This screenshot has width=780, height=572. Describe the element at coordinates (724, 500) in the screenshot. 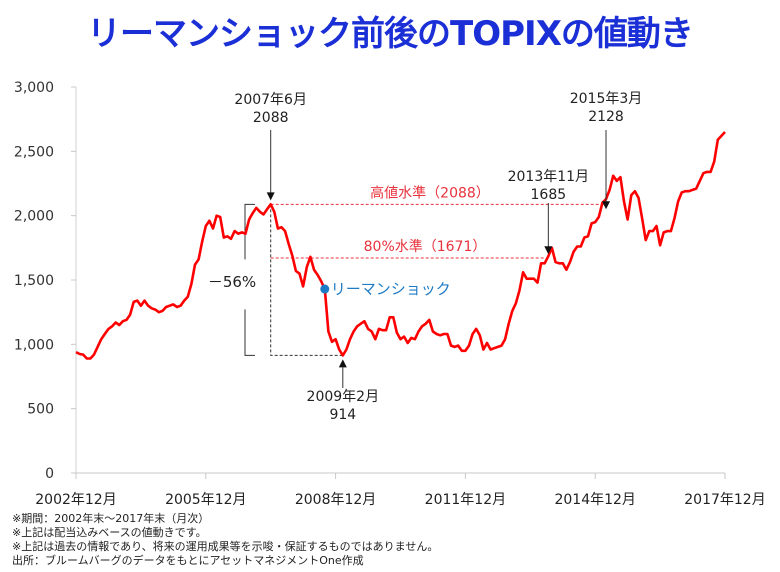

I see `x-tick-label: 2017年12月` at that location.